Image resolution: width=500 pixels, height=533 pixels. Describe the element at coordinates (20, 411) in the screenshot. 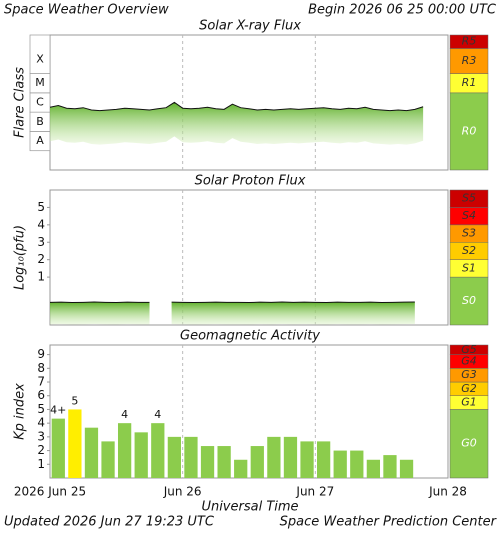

I see `y-axis-title: Kp index` at that location.